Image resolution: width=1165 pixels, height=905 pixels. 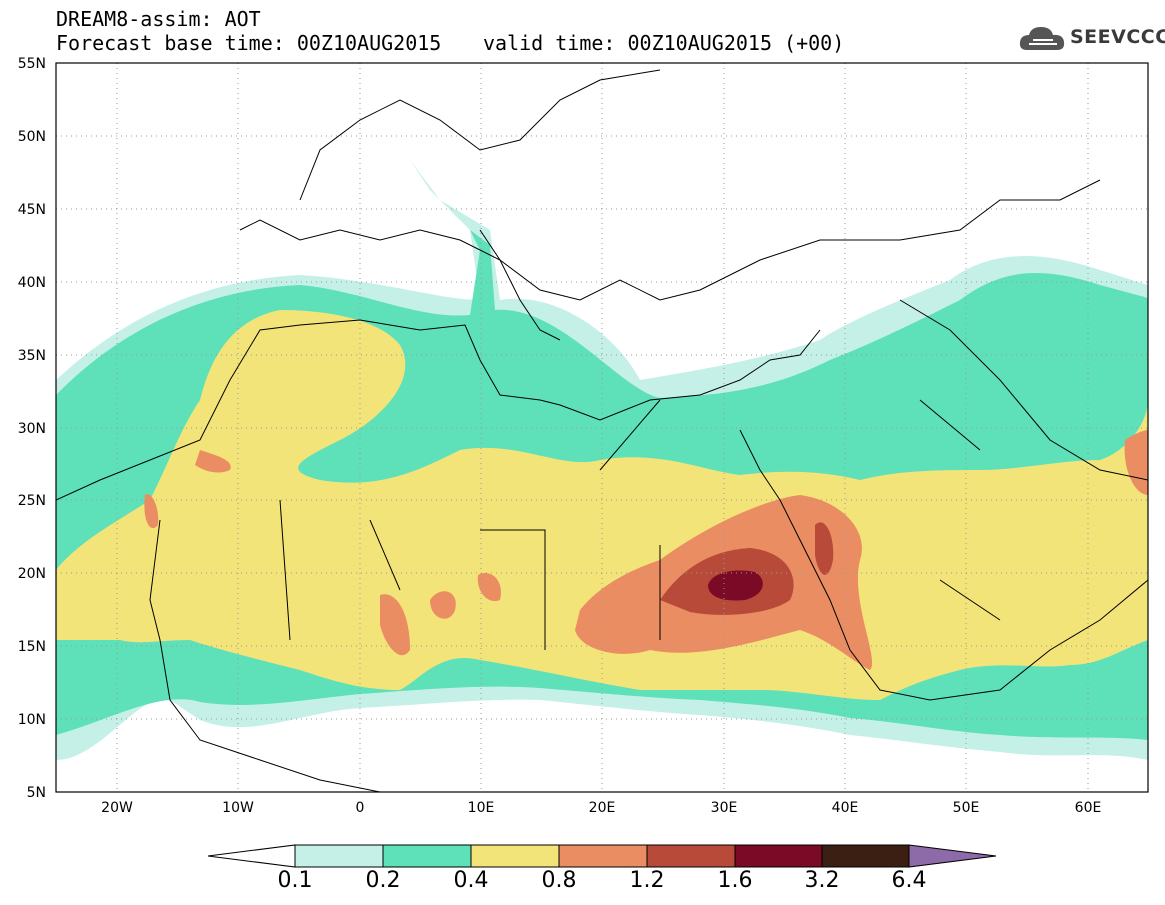 I want to click on colorbar-low-arrow, so click(x=251, y=856).